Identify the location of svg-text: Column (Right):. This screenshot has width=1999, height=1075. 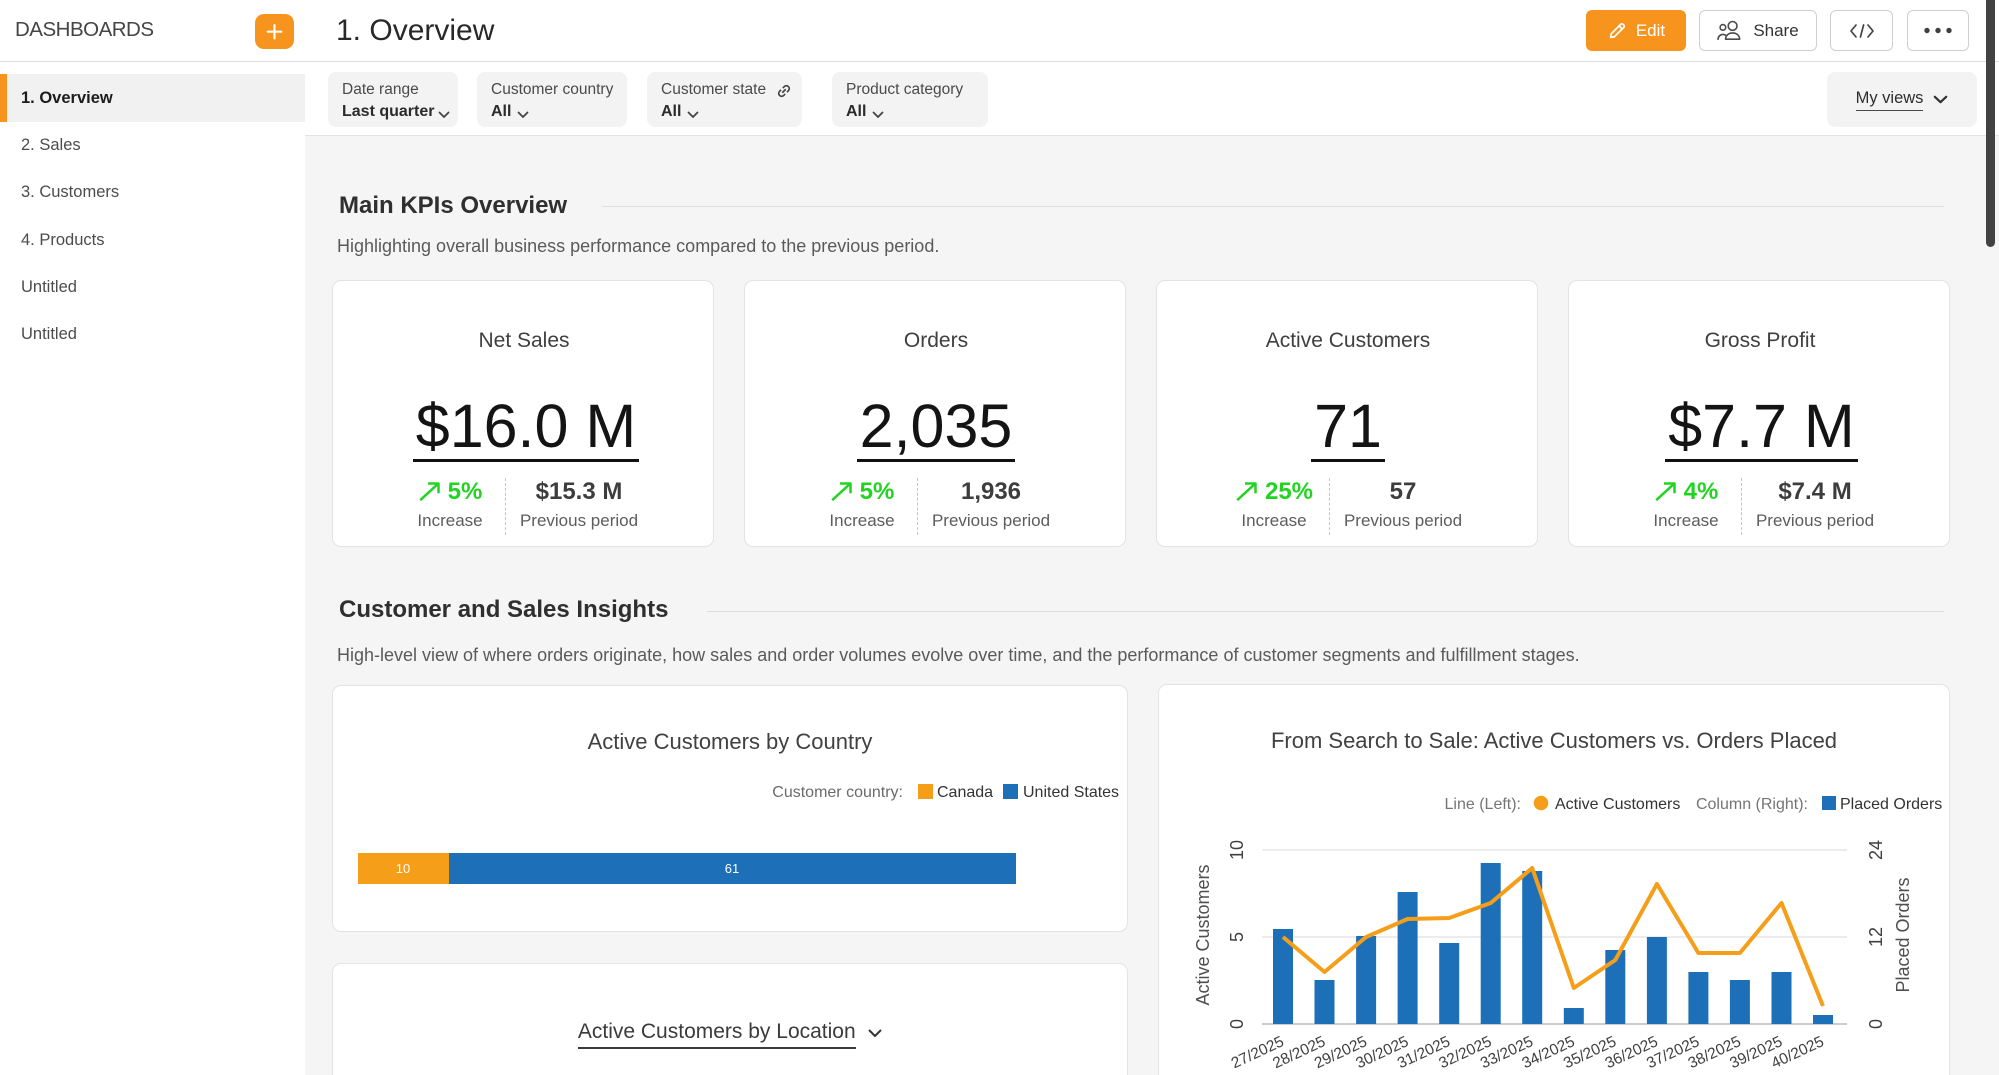
(1752, 804).